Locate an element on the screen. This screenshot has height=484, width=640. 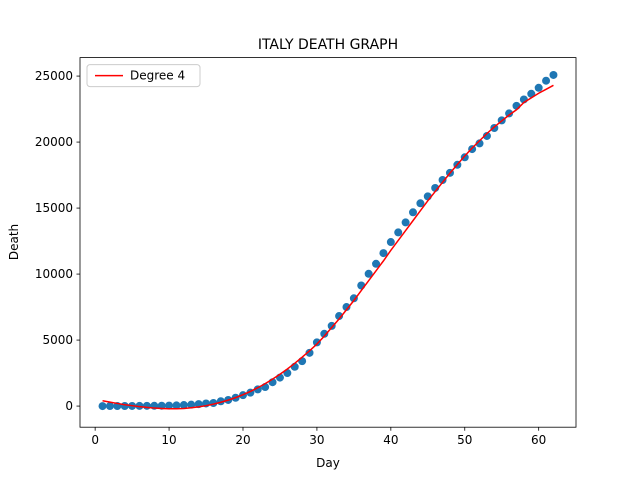
x-axis-label: Day is located at coordinates (328, 463).